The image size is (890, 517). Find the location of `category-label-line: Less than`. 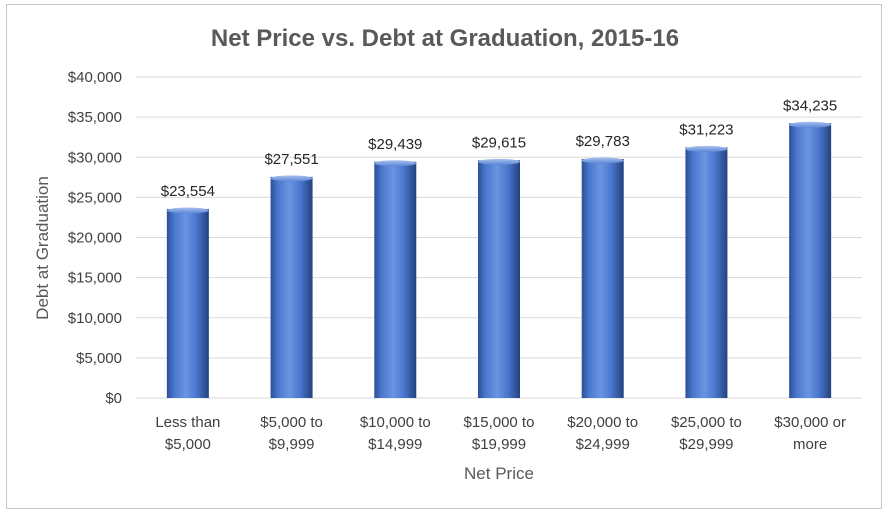

category-label-line: Less than is located at coordinates (187, 422).